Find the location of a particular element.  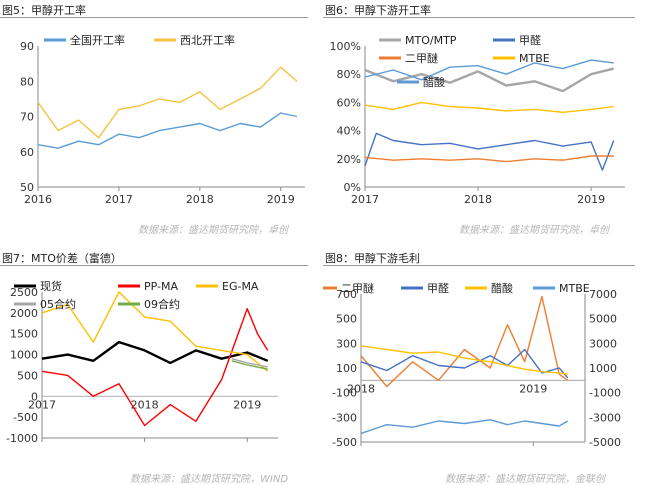

y-tick-label: 1500 is located at coordinates (24, 334).